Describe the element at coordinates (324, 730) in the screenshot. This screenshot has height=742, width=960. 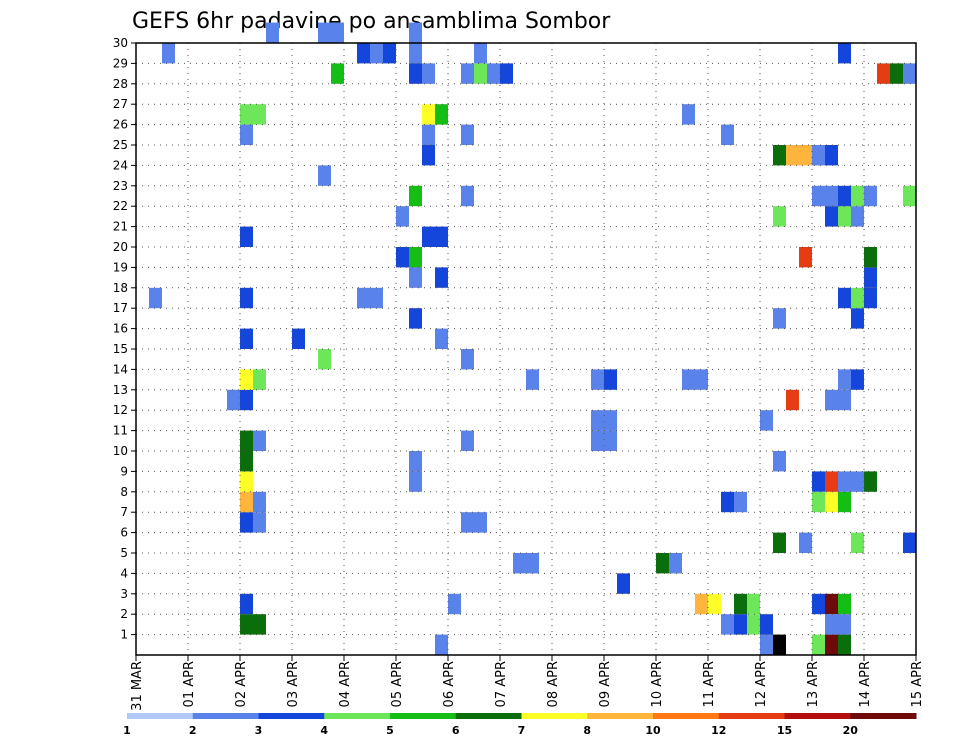
I see `legend-label: 4` at that location.